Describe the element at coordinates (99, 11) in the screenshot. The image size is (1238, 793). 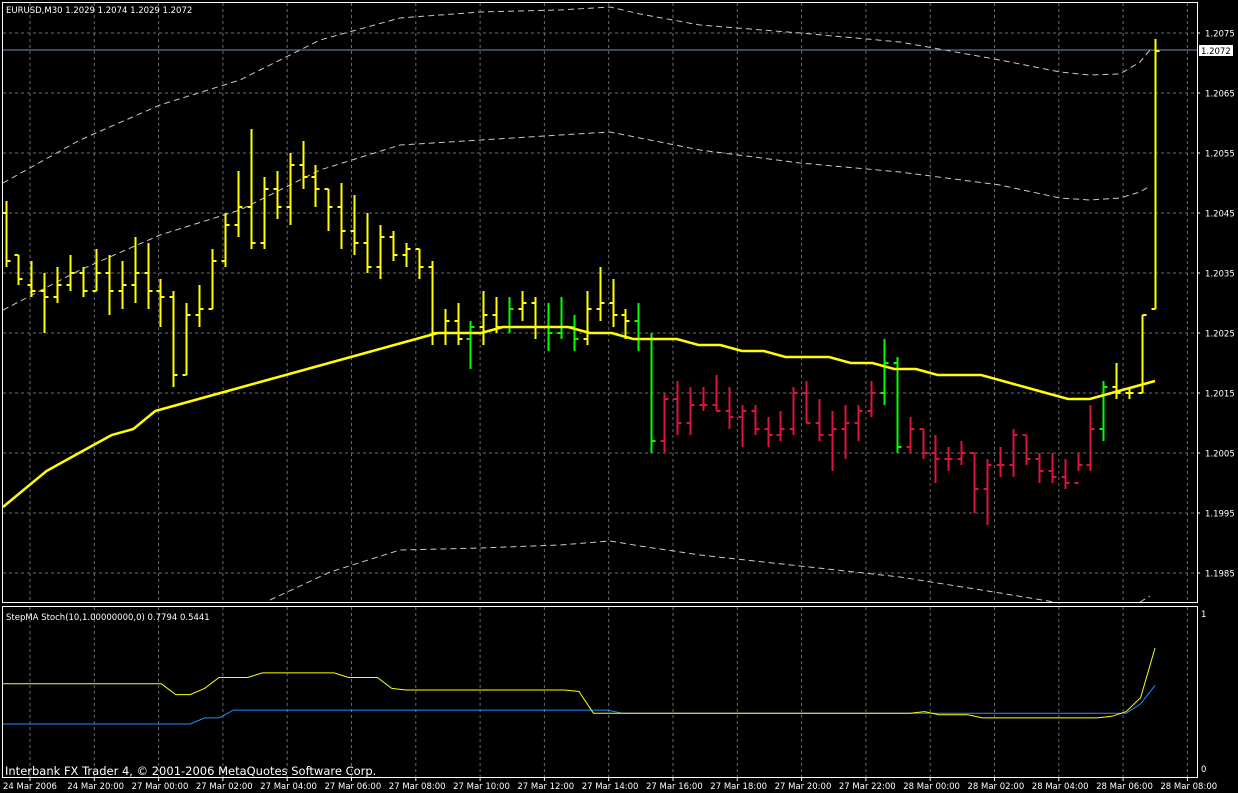
I see `symbol-header: EURUSD,M30 1.2029 1.2074 1.2029 1.2072` at that location.